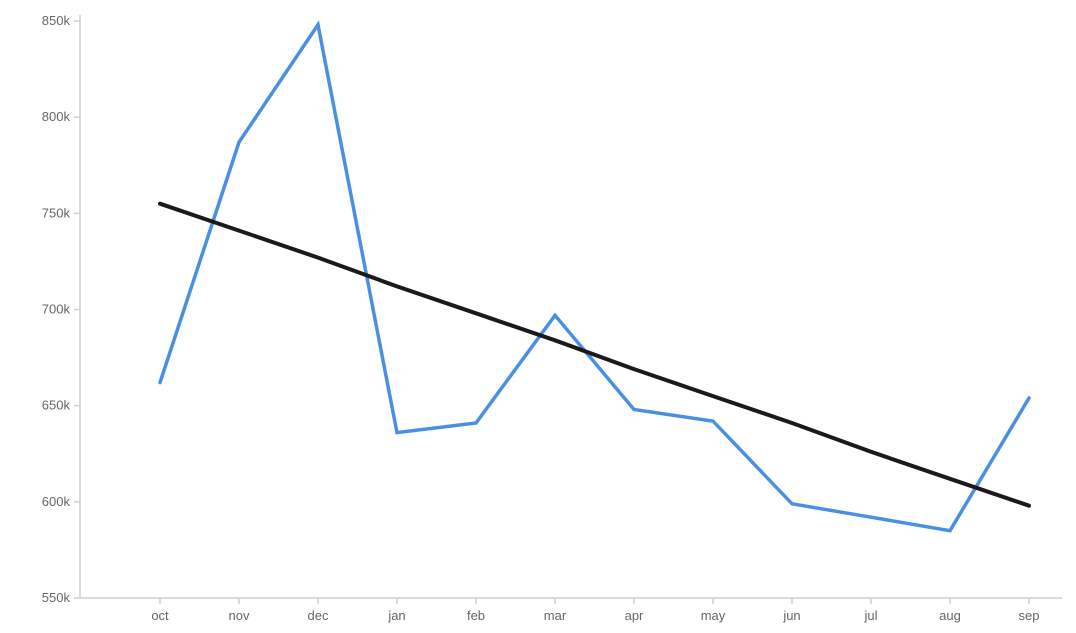 This screenshot has height=633, width=1076. What do you see at coordinates (595, 610) in the screenshot?
I see `x-axis-ticks: oct nov dec jan feb mar apr may jun jul aug sep` at bounding box center [595, 610].